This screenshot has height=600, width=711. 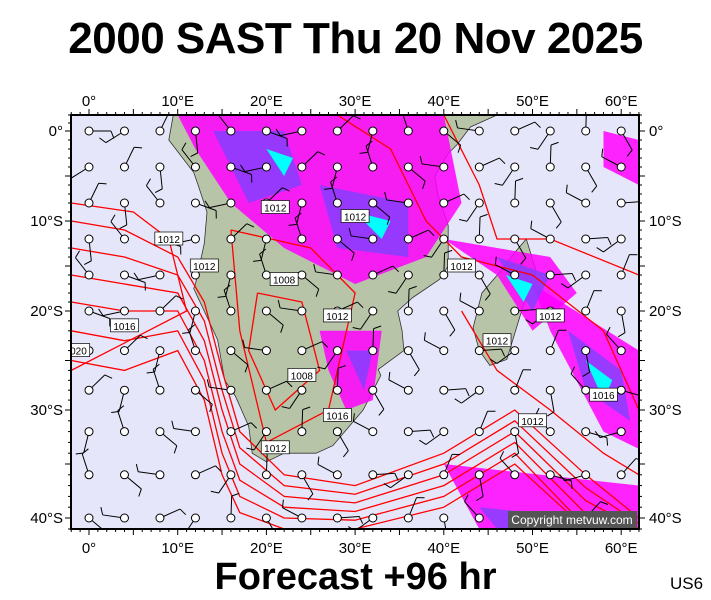 I want to click on isobar-label: 1020, so click(x=78, y=350).